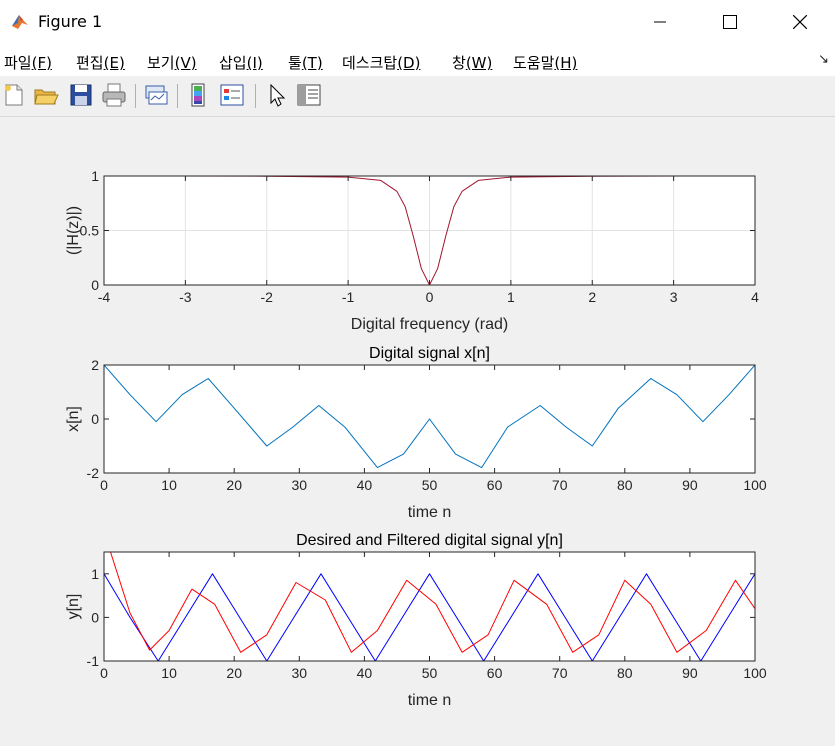 The image size is (835, 746). Describe the element at coordinates (199, 95) in the screenshot. I see `colorbar-icon` at that location.